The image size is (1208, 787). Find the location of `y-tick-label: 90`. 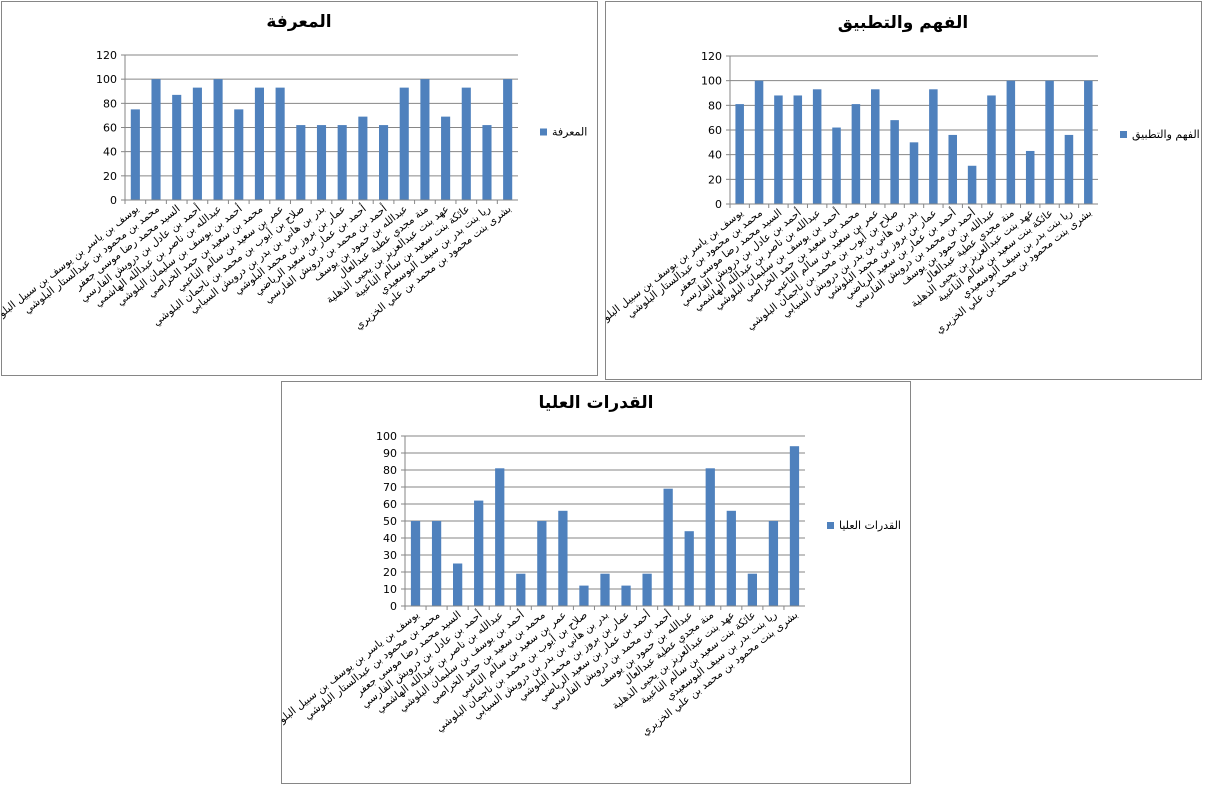

y-tick-label: 90 is located at coordinates (390, 453).